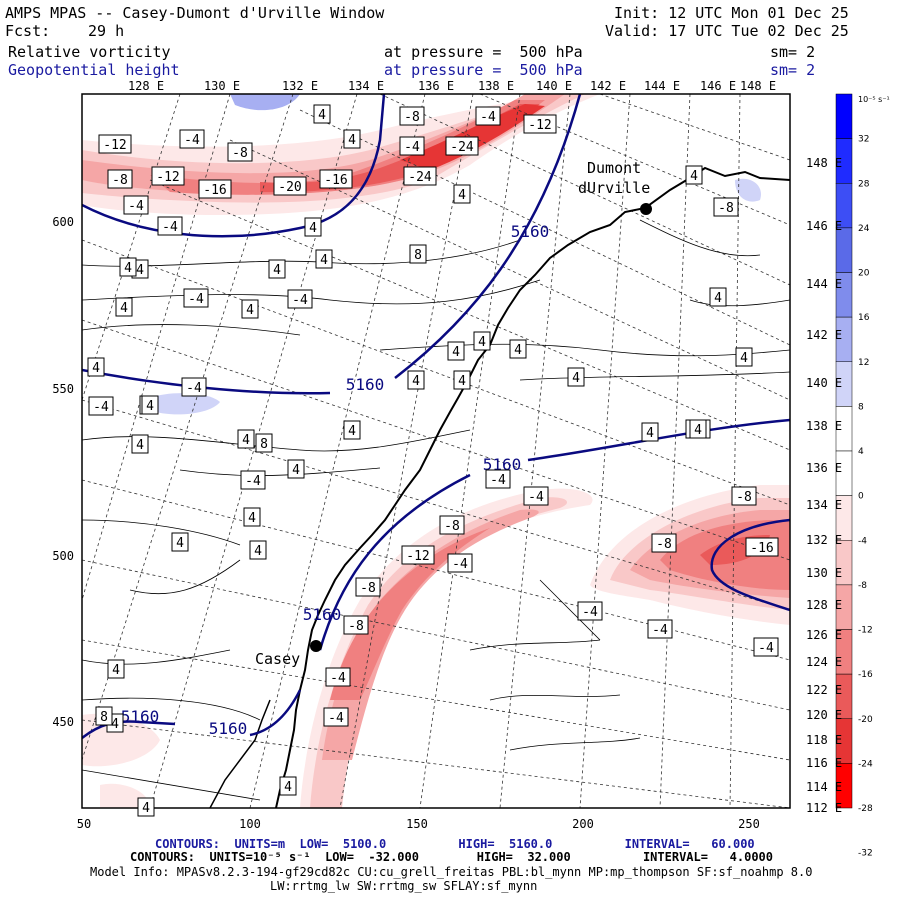 The image size is (900, 900). I want to click on right-lat-label: 126 E, so click(824, 635).